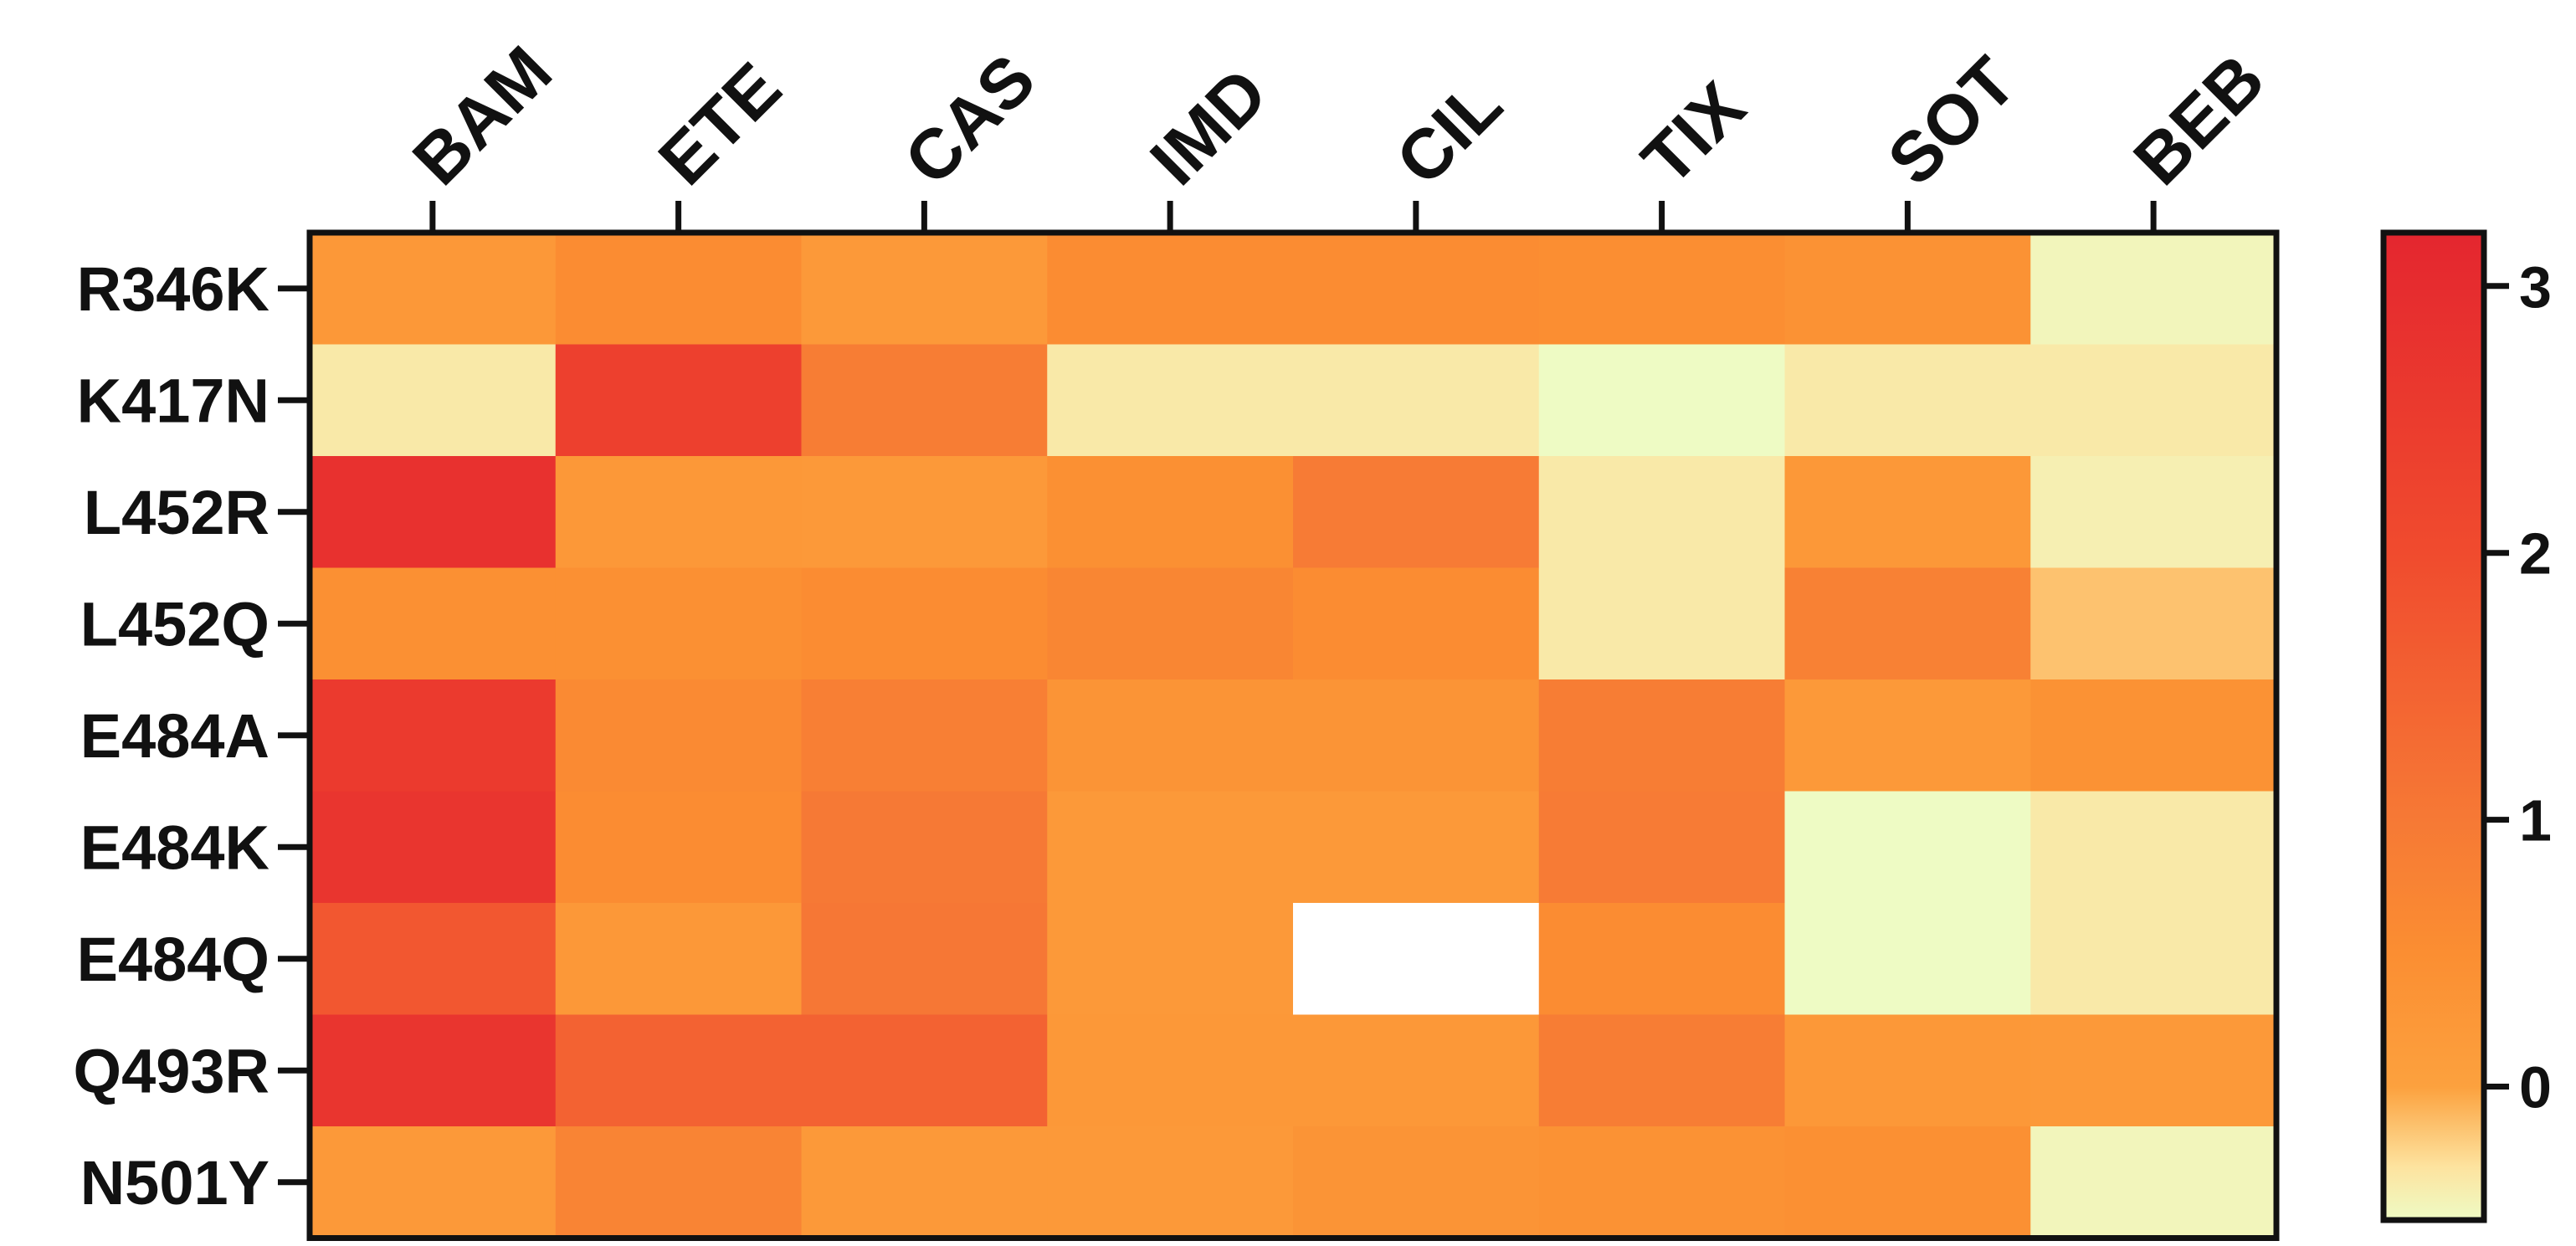 The width and height of the screenshot is (2576, 1246). What do you see at coordinates (174, 624) in the screenshot?
I see `row-label: L452Q` at bounding box center [174, 624].